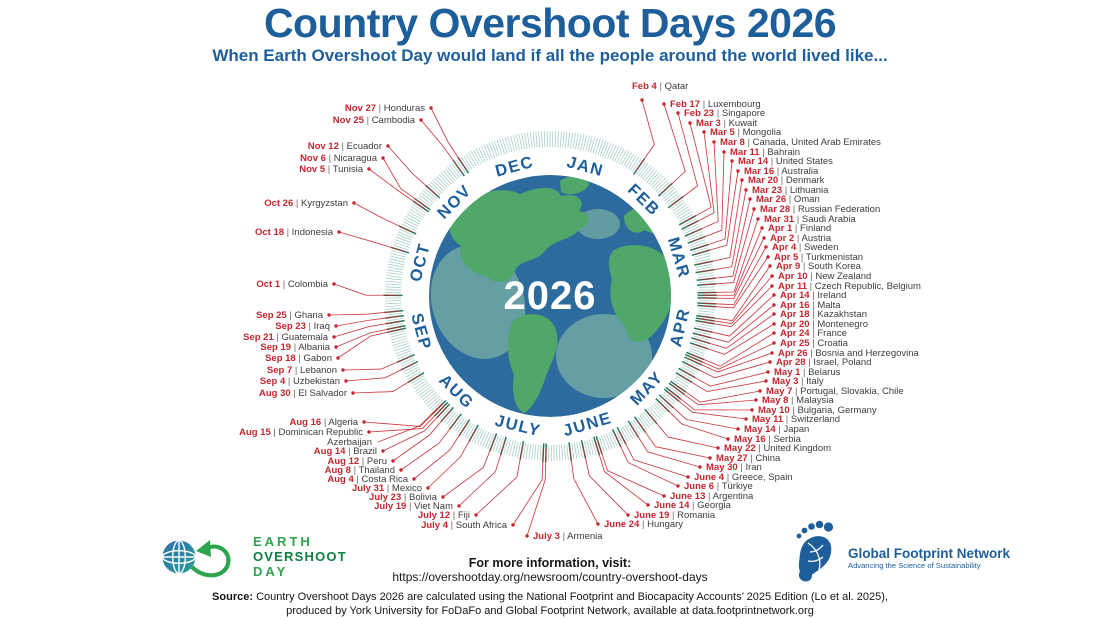 The height and width of the screenshot is (619, 1100). What do you see at coordinates (734, 467) in the screenshot?
I see `country-entry-label: May 30 | Iran` at bounding box center [734, 467].